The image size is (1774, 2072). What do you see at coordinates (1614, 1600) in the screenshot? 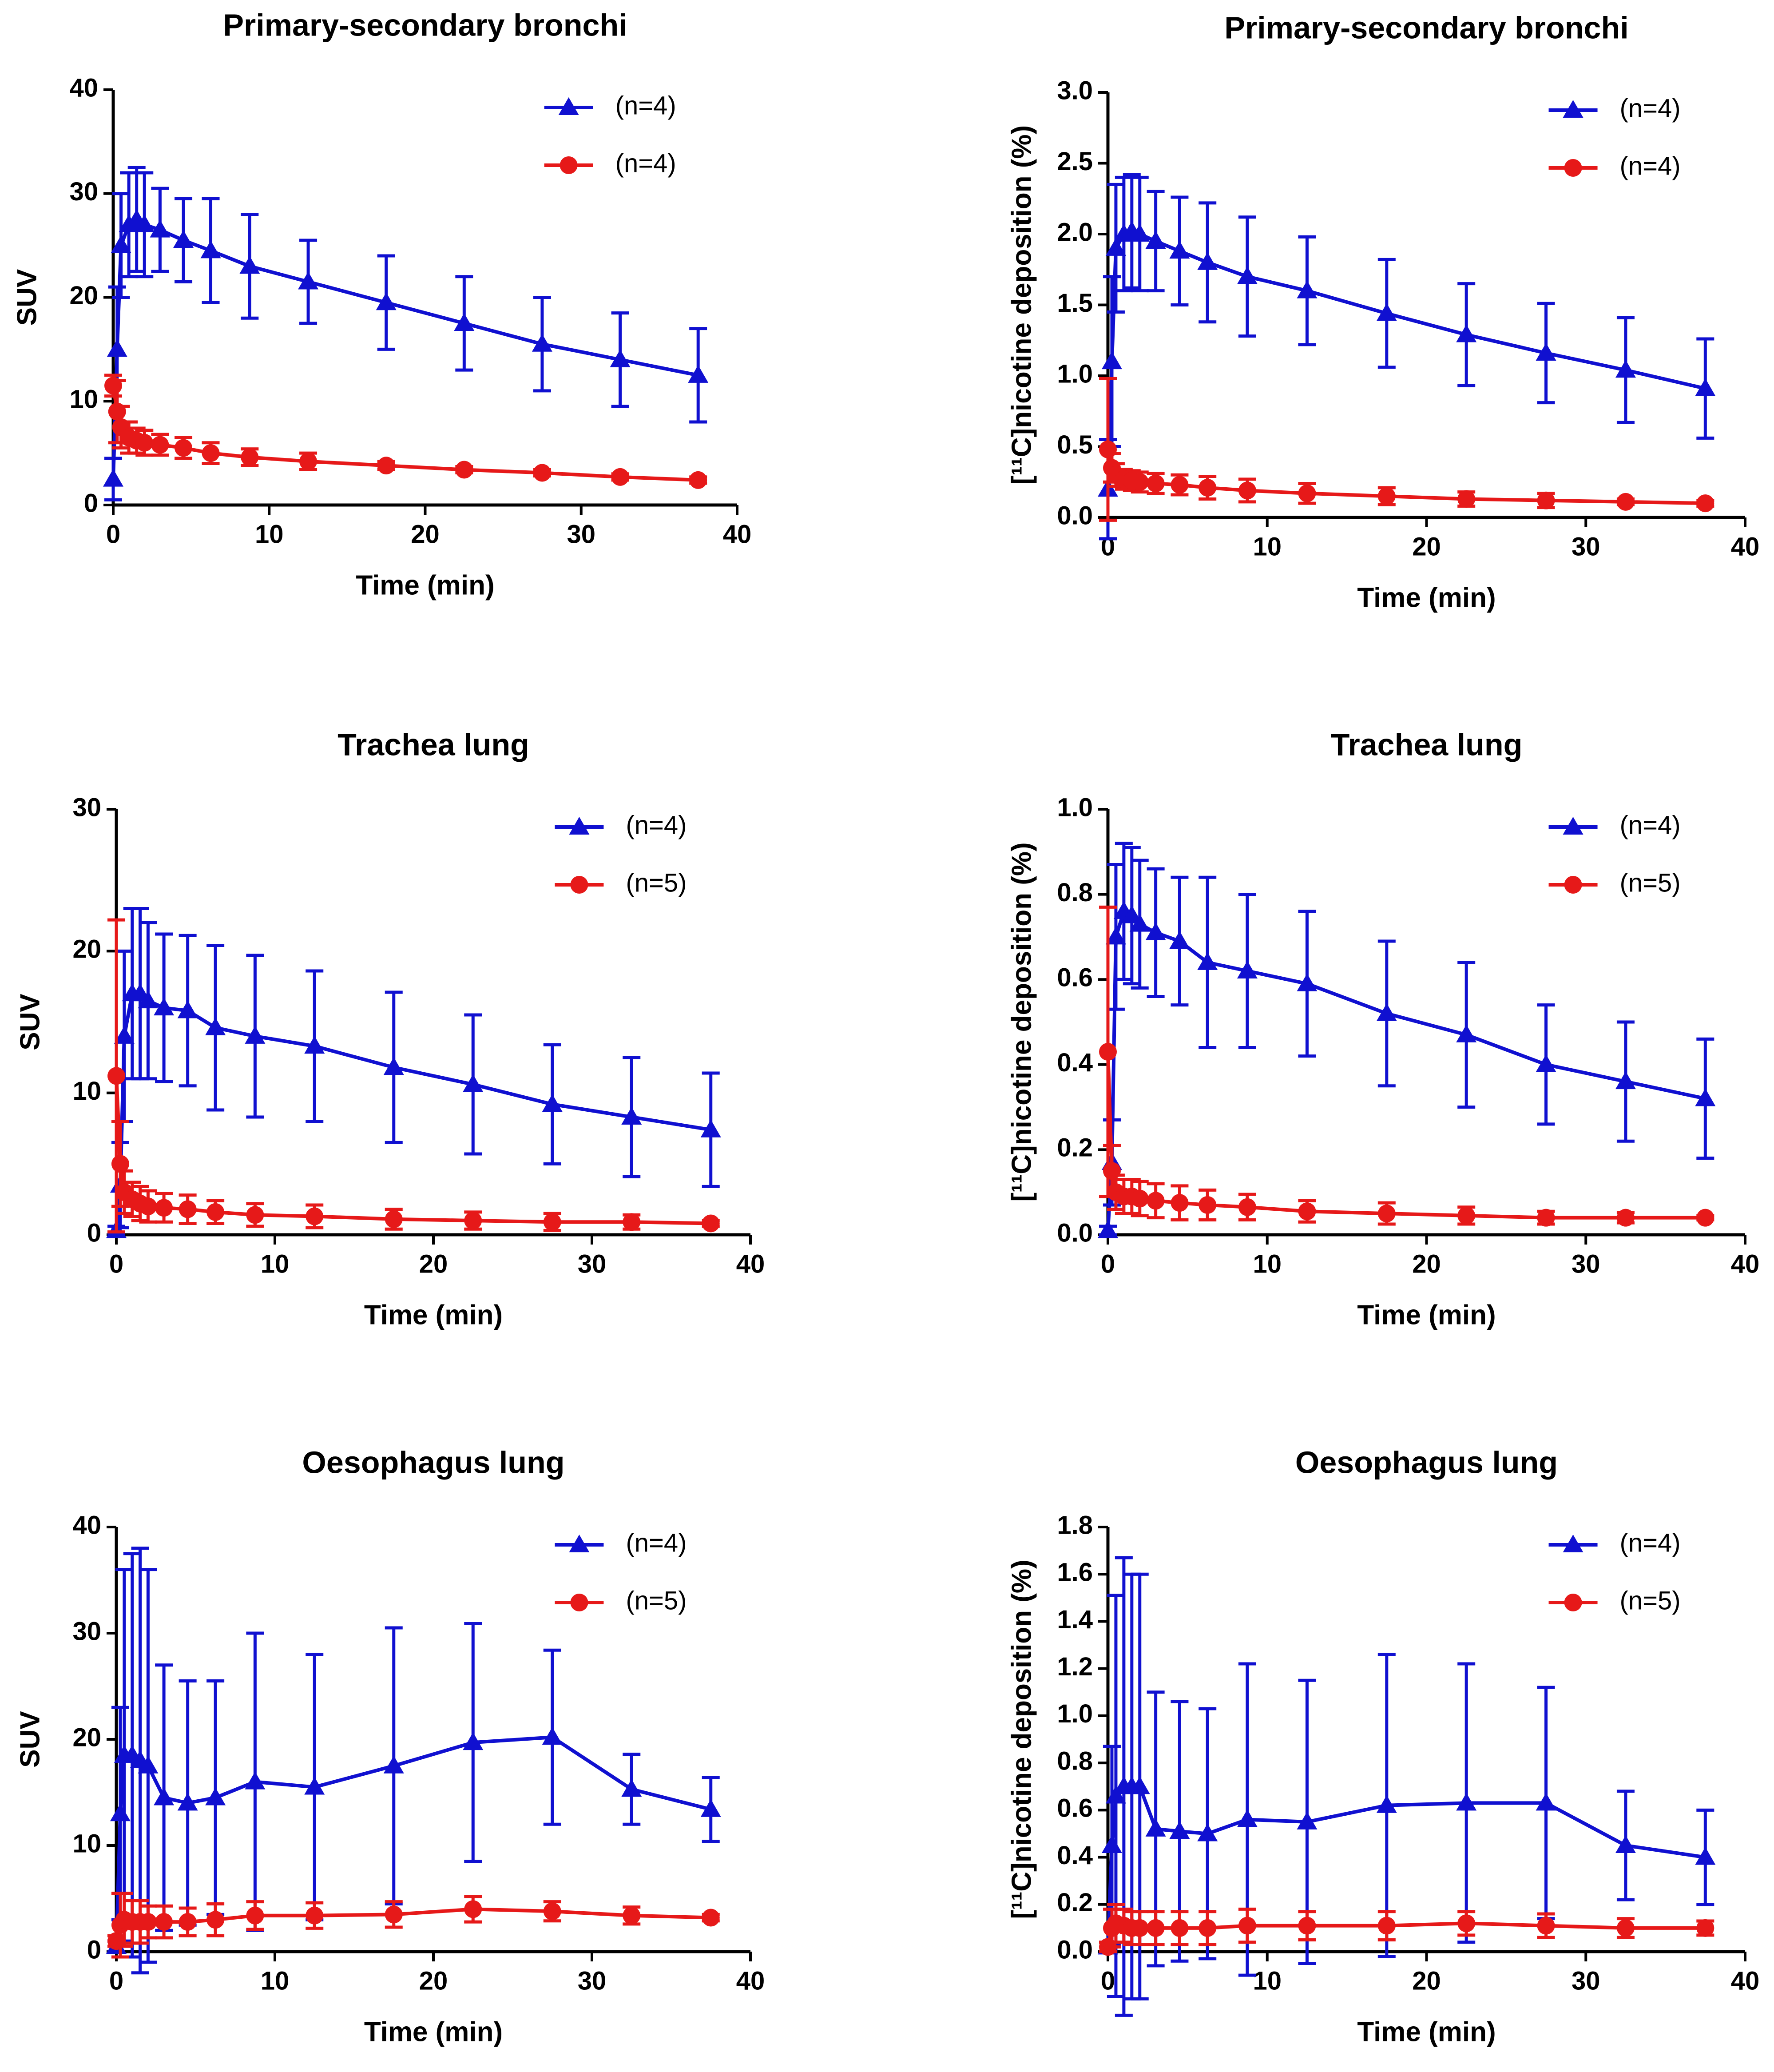
I see `legend-item: (n=5)` at bounding box center [1614, 1600].